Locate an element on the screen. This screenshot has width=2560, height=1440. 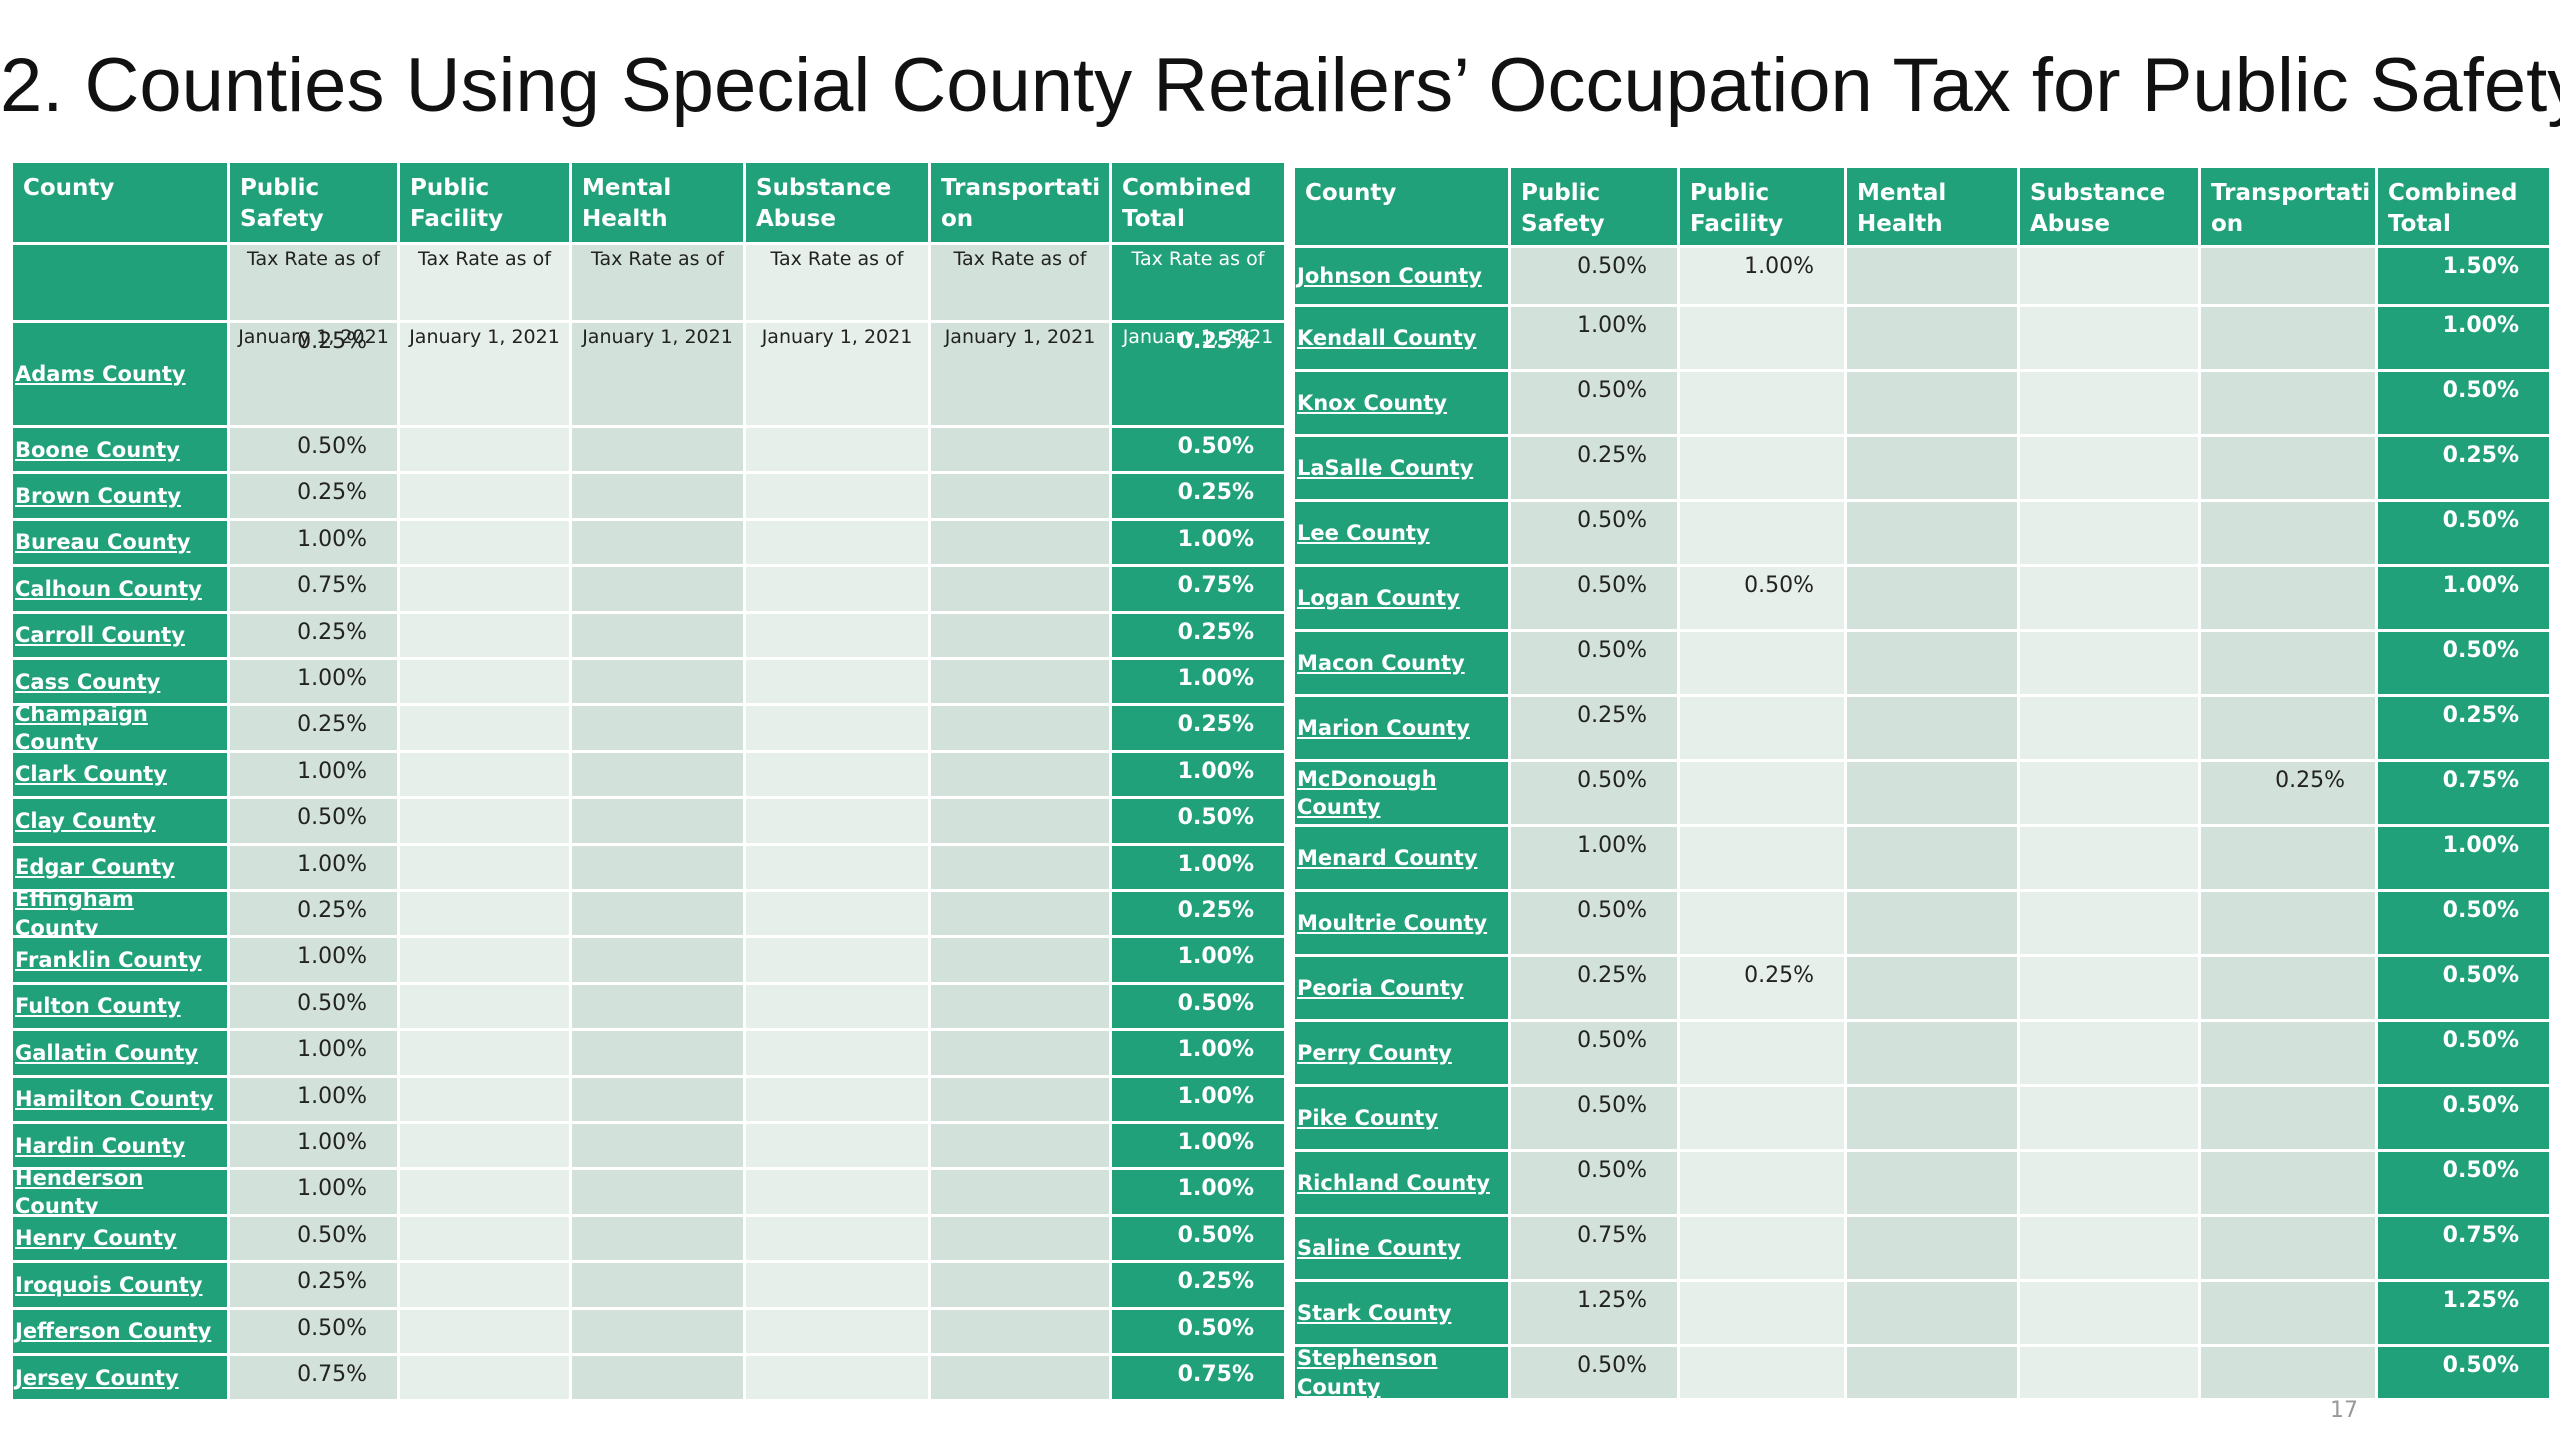
county-link: Hamilton County is located at coordinates (121, 1100).